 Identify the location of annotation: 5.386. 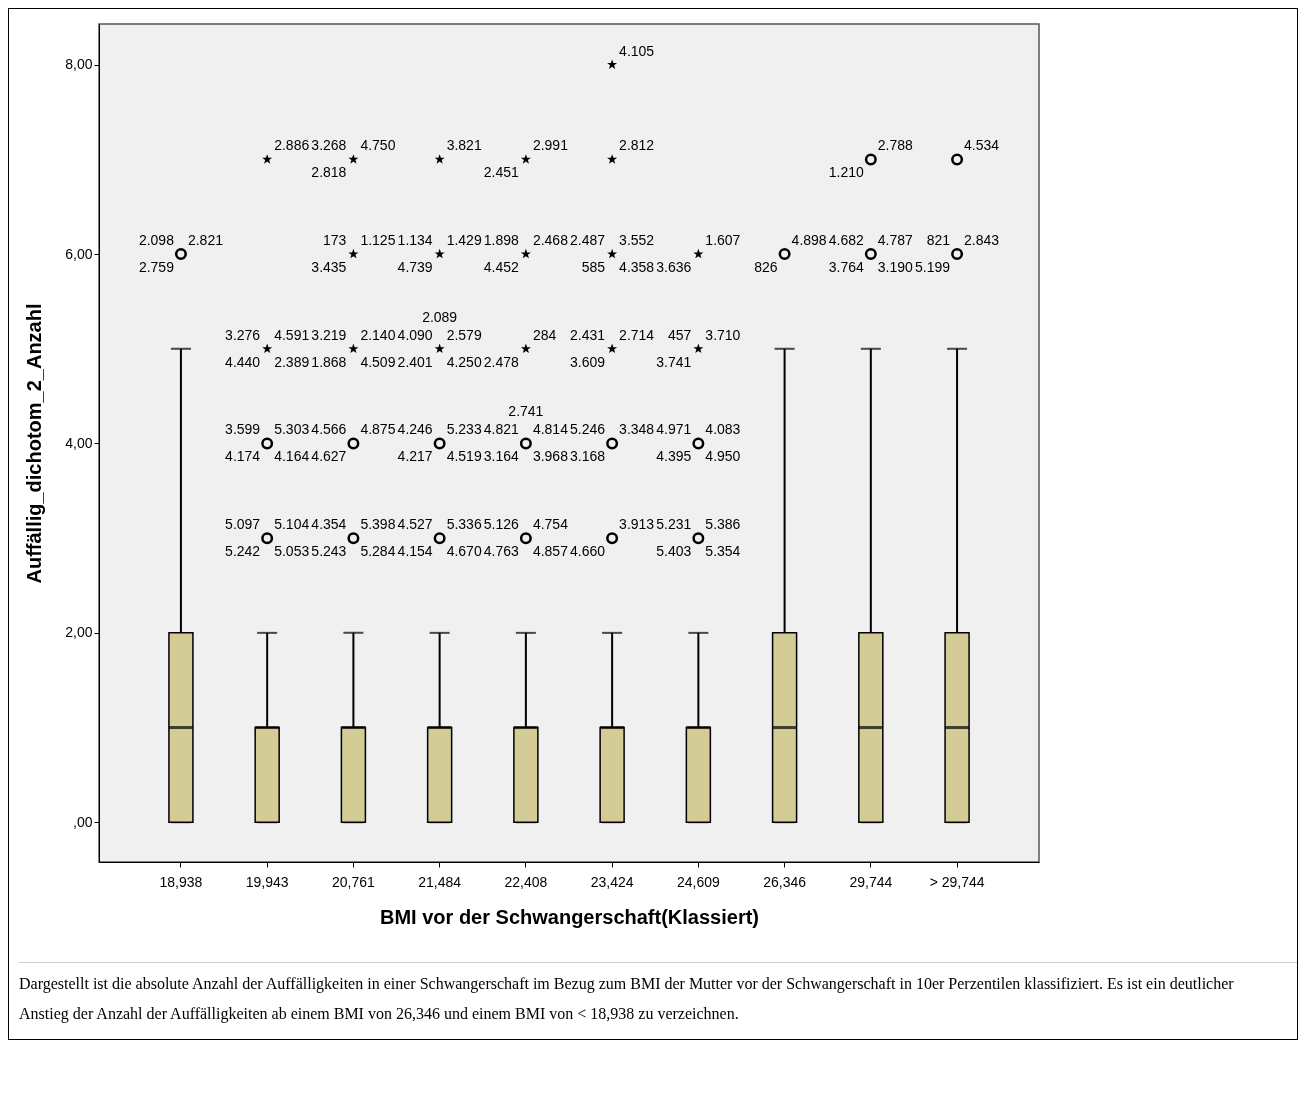
(723, 524).